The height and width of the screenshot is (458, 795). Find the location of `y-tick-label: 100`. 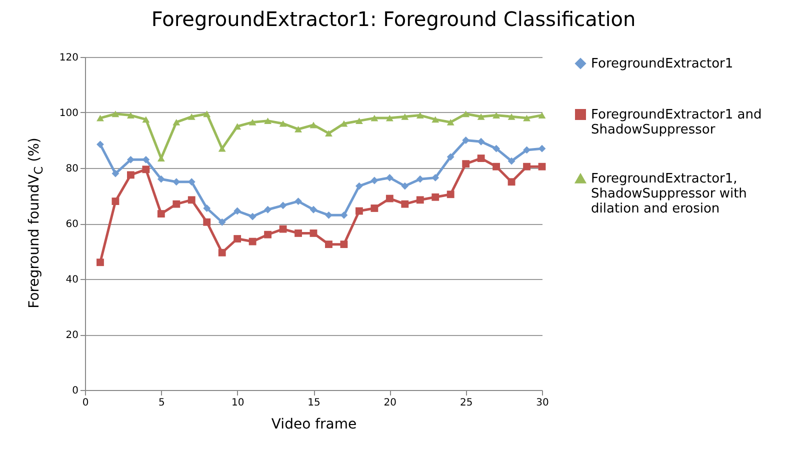

y-tick-label: 100 is located at coordinates (68, 113).